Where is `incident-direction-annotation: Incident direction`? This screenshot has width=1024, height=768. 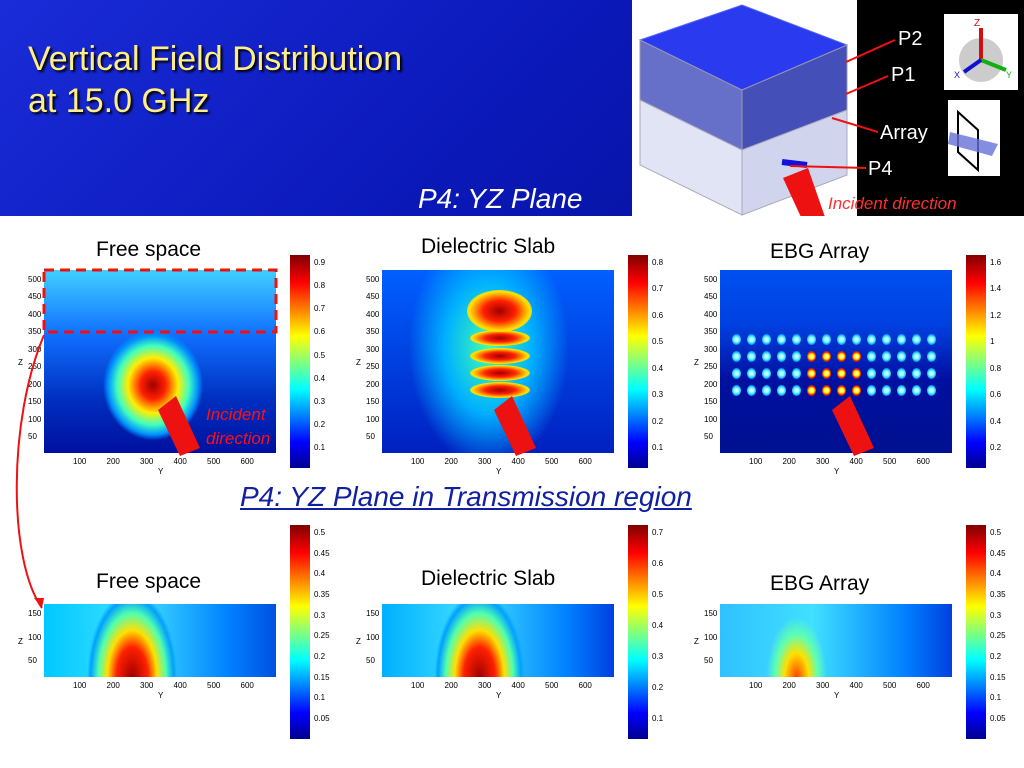
incident-direction-annotation: Incident direction is located at coordinates (238, 427).